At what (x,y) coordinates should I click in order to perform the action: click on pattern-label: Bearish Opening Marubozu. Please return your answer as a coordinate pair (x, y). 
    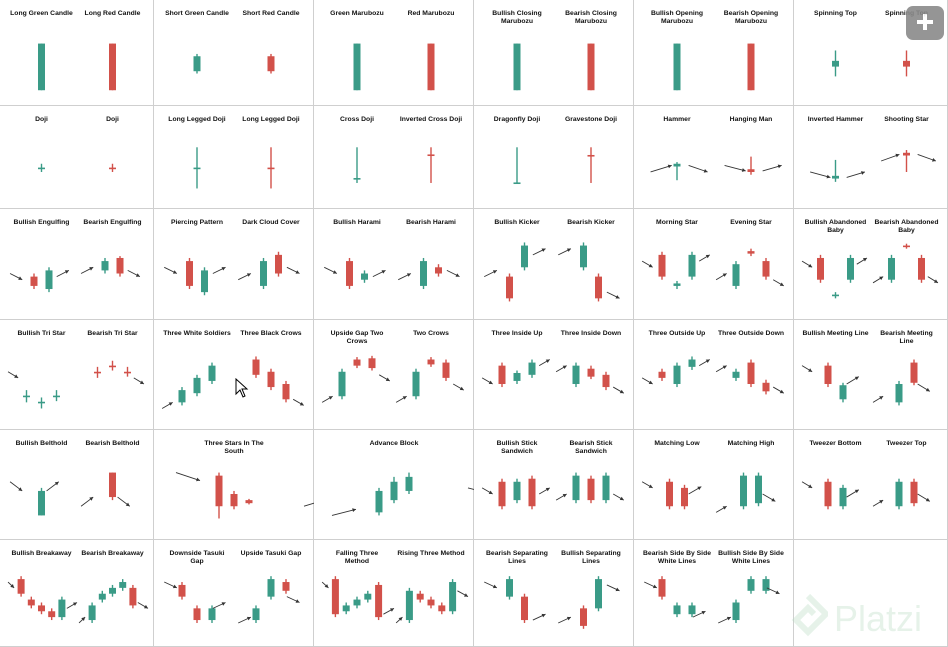
    Looking at the image, I should click on (751, 17).